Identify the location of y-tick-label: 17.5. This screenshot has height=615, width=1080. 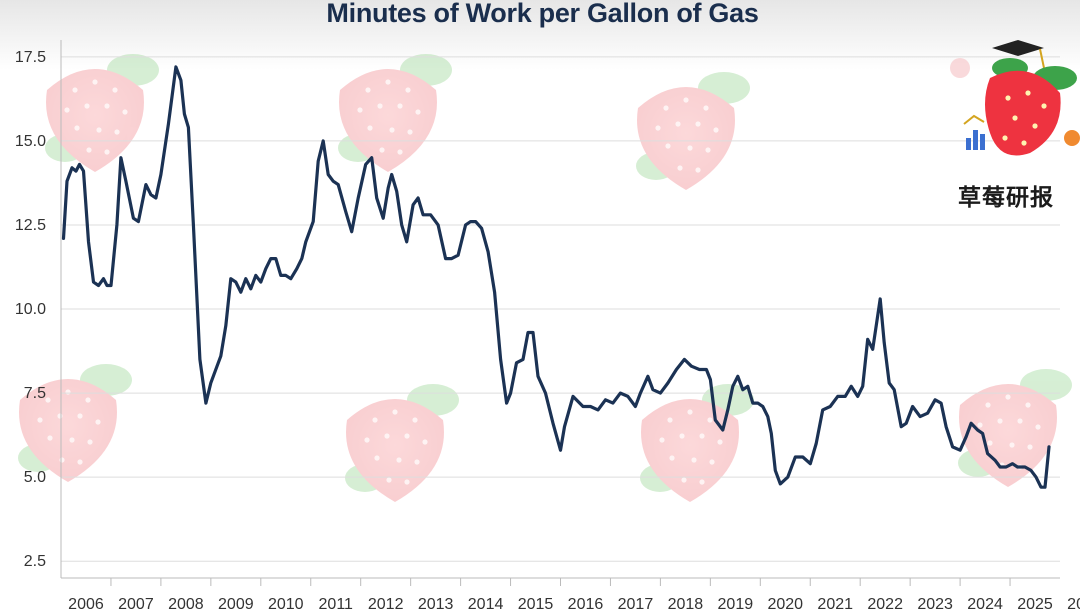
(30, 57).